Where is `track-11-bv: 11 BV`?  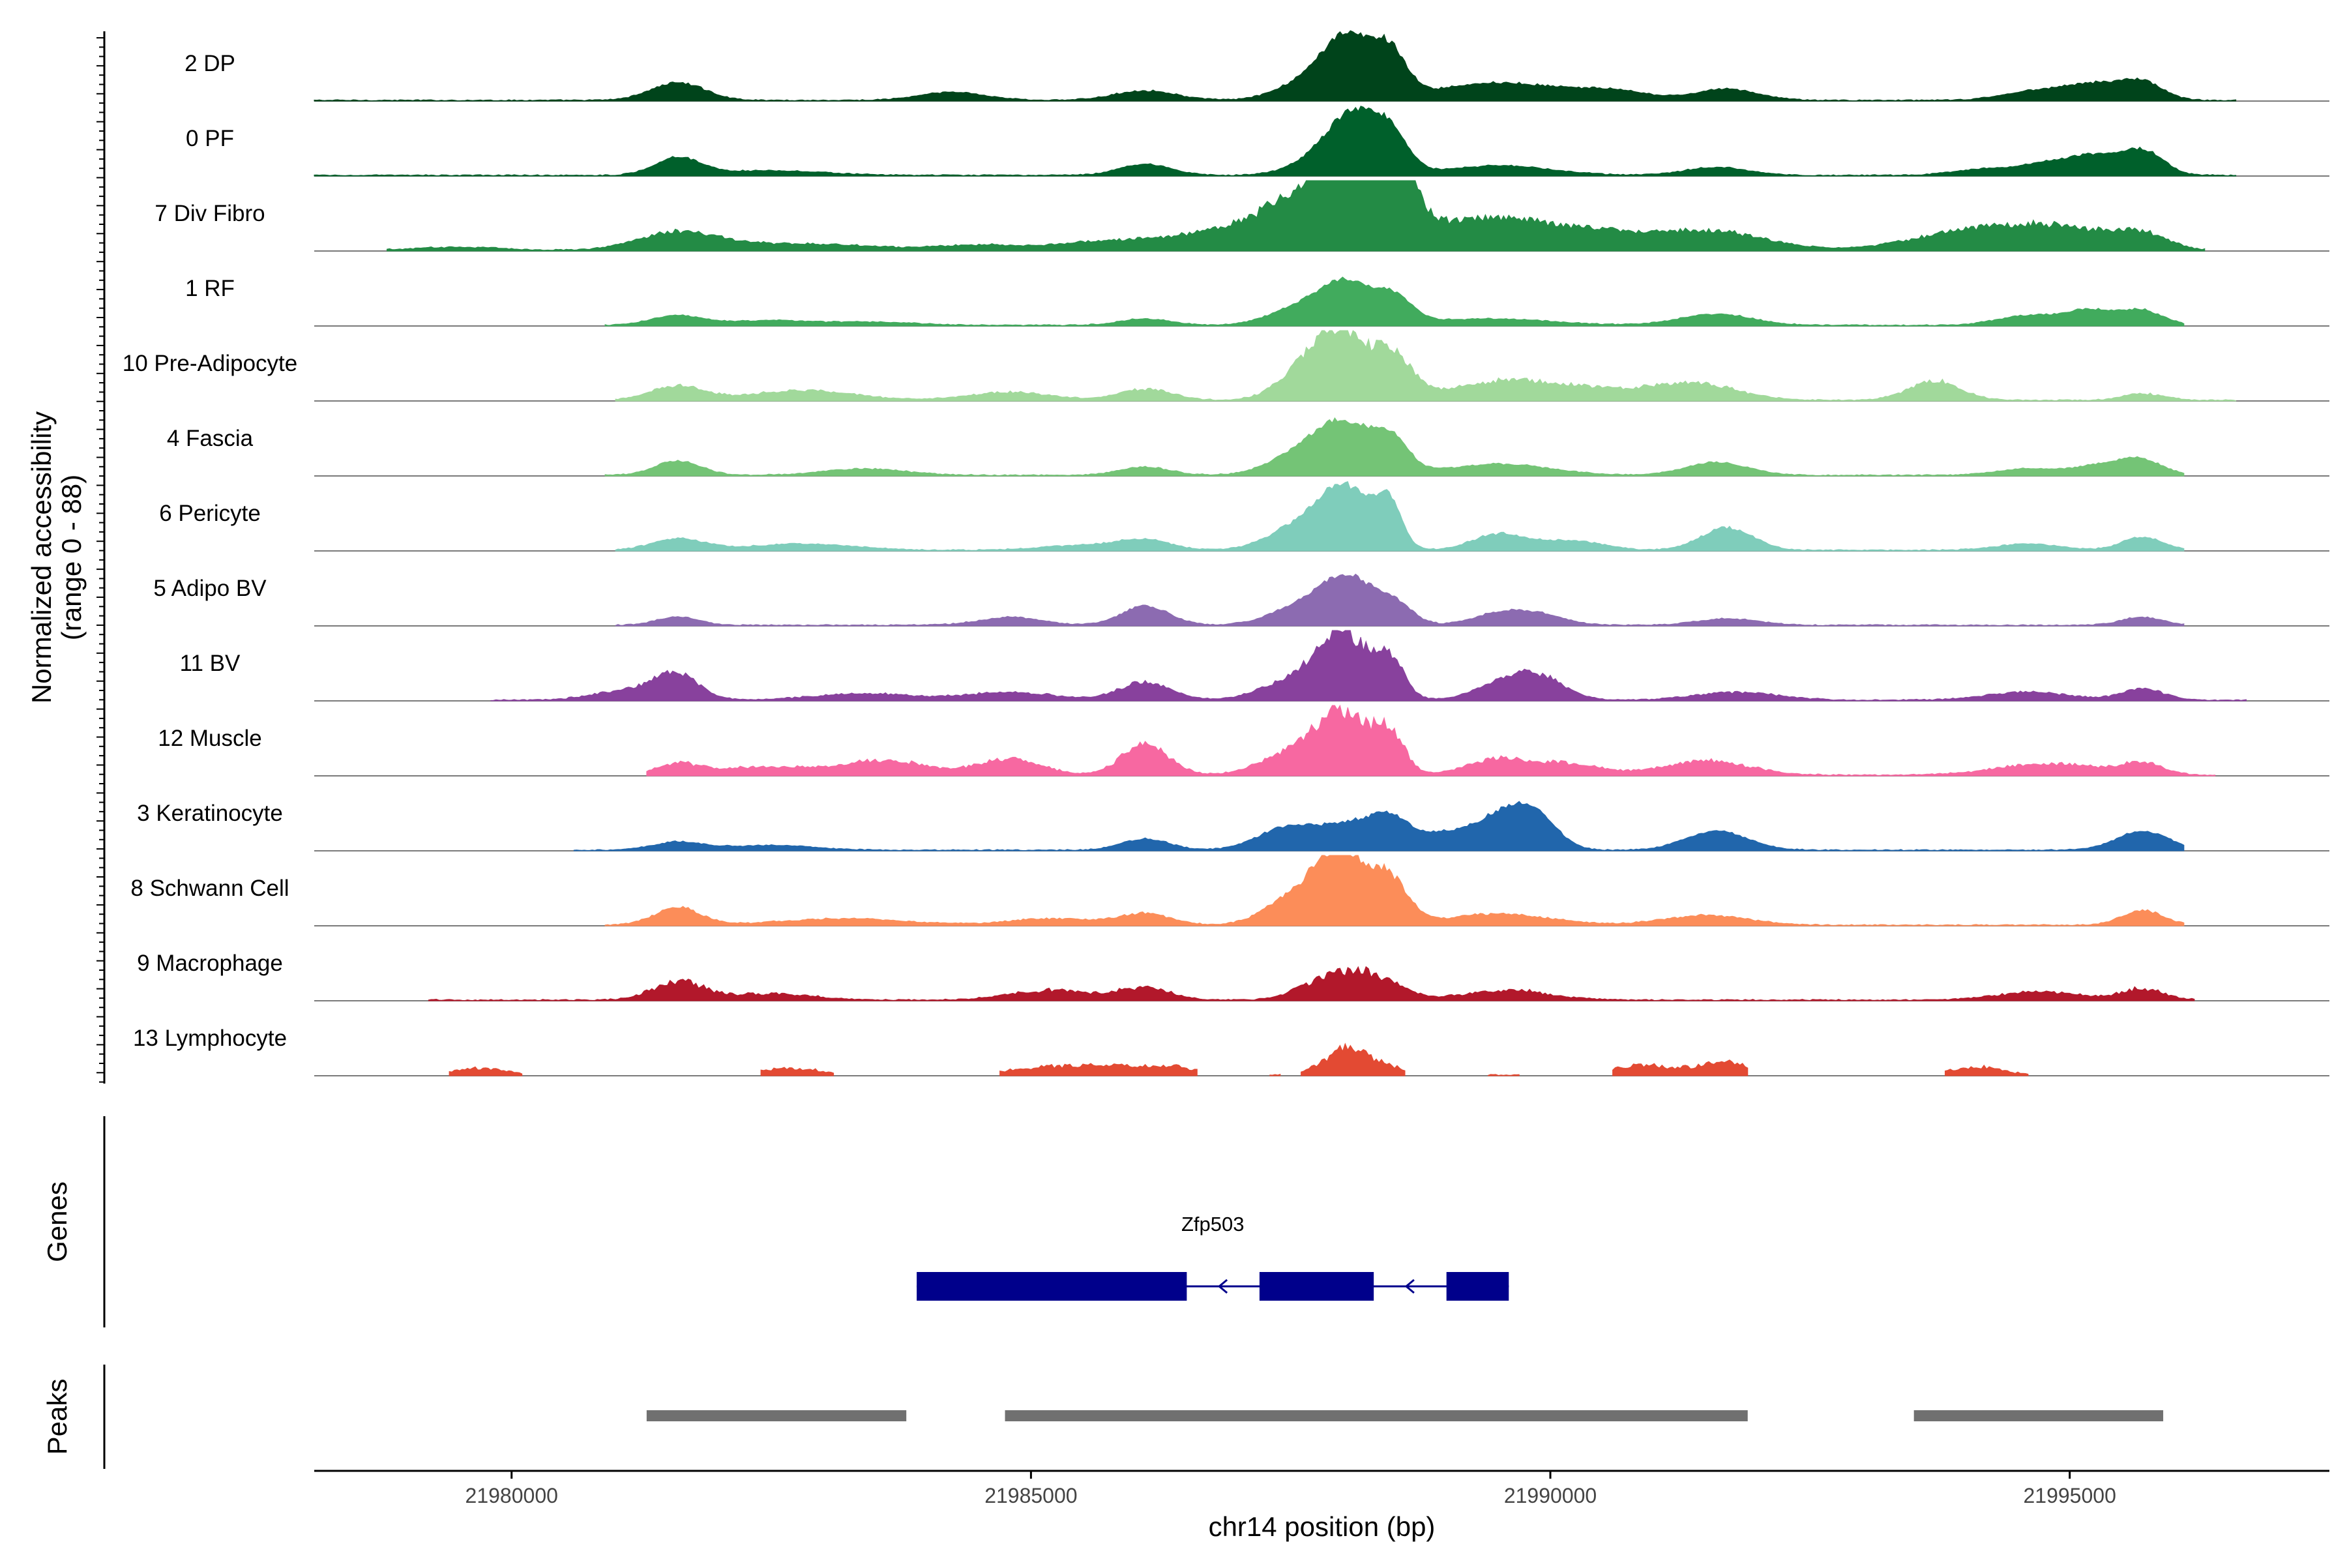 track-11-bv: 11 BV is located at coordinates (1254, 666).